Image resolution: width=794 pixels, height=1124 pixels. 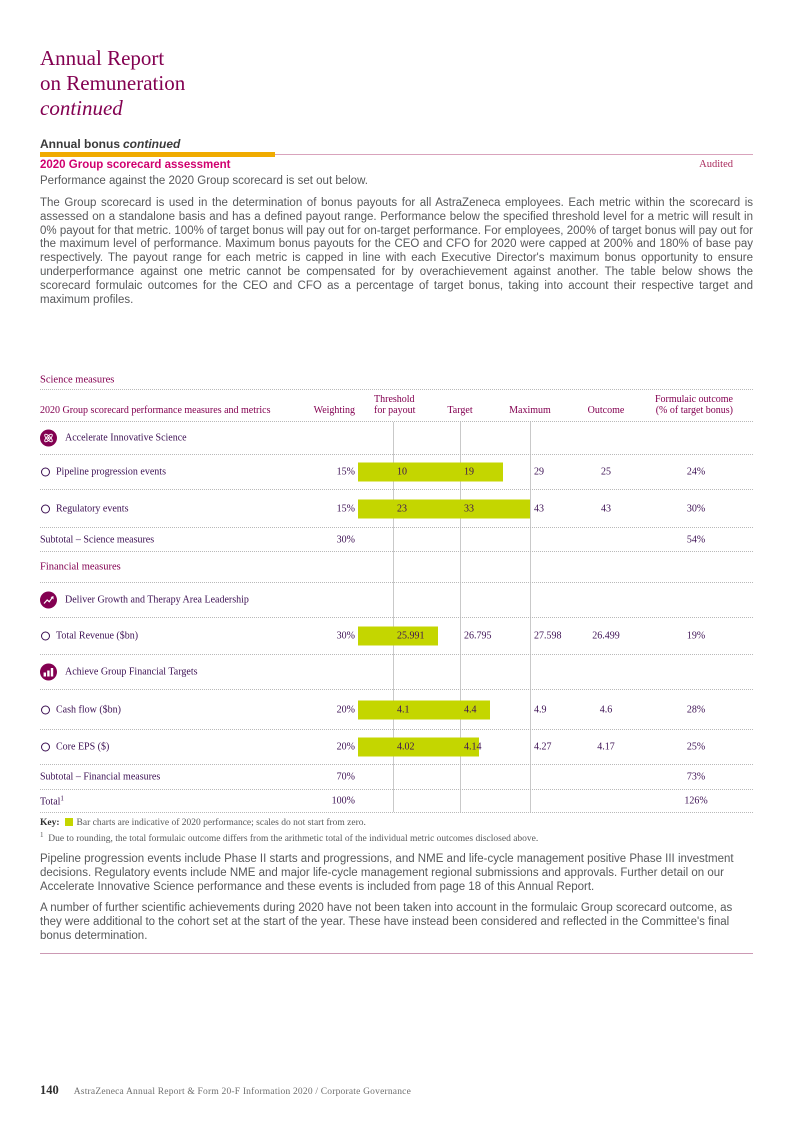 What do you see at coordinates (696, 709) in the screenshot?
I see `formulaic-value: 28%` at bounding box center [696, 709].